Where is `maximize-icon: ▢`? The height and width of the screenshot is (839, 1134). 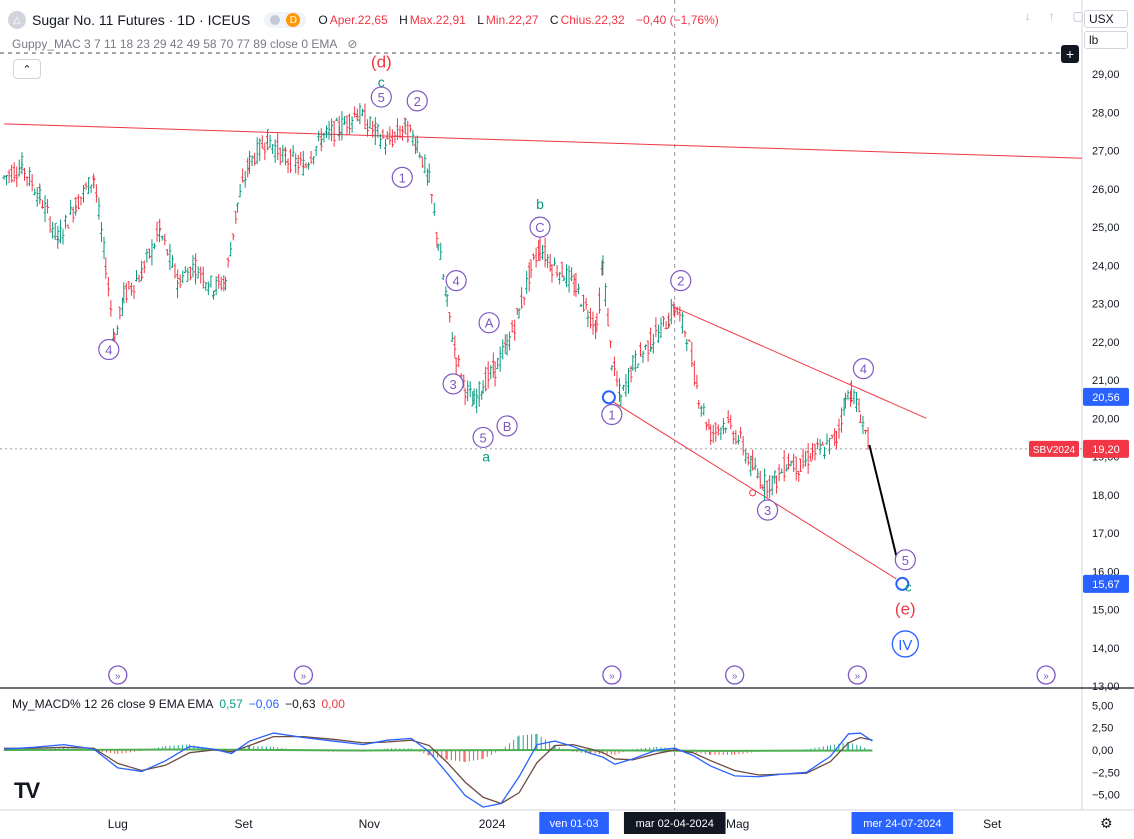 maximize-icon: ▢ is located at coordinates (1078, 16).